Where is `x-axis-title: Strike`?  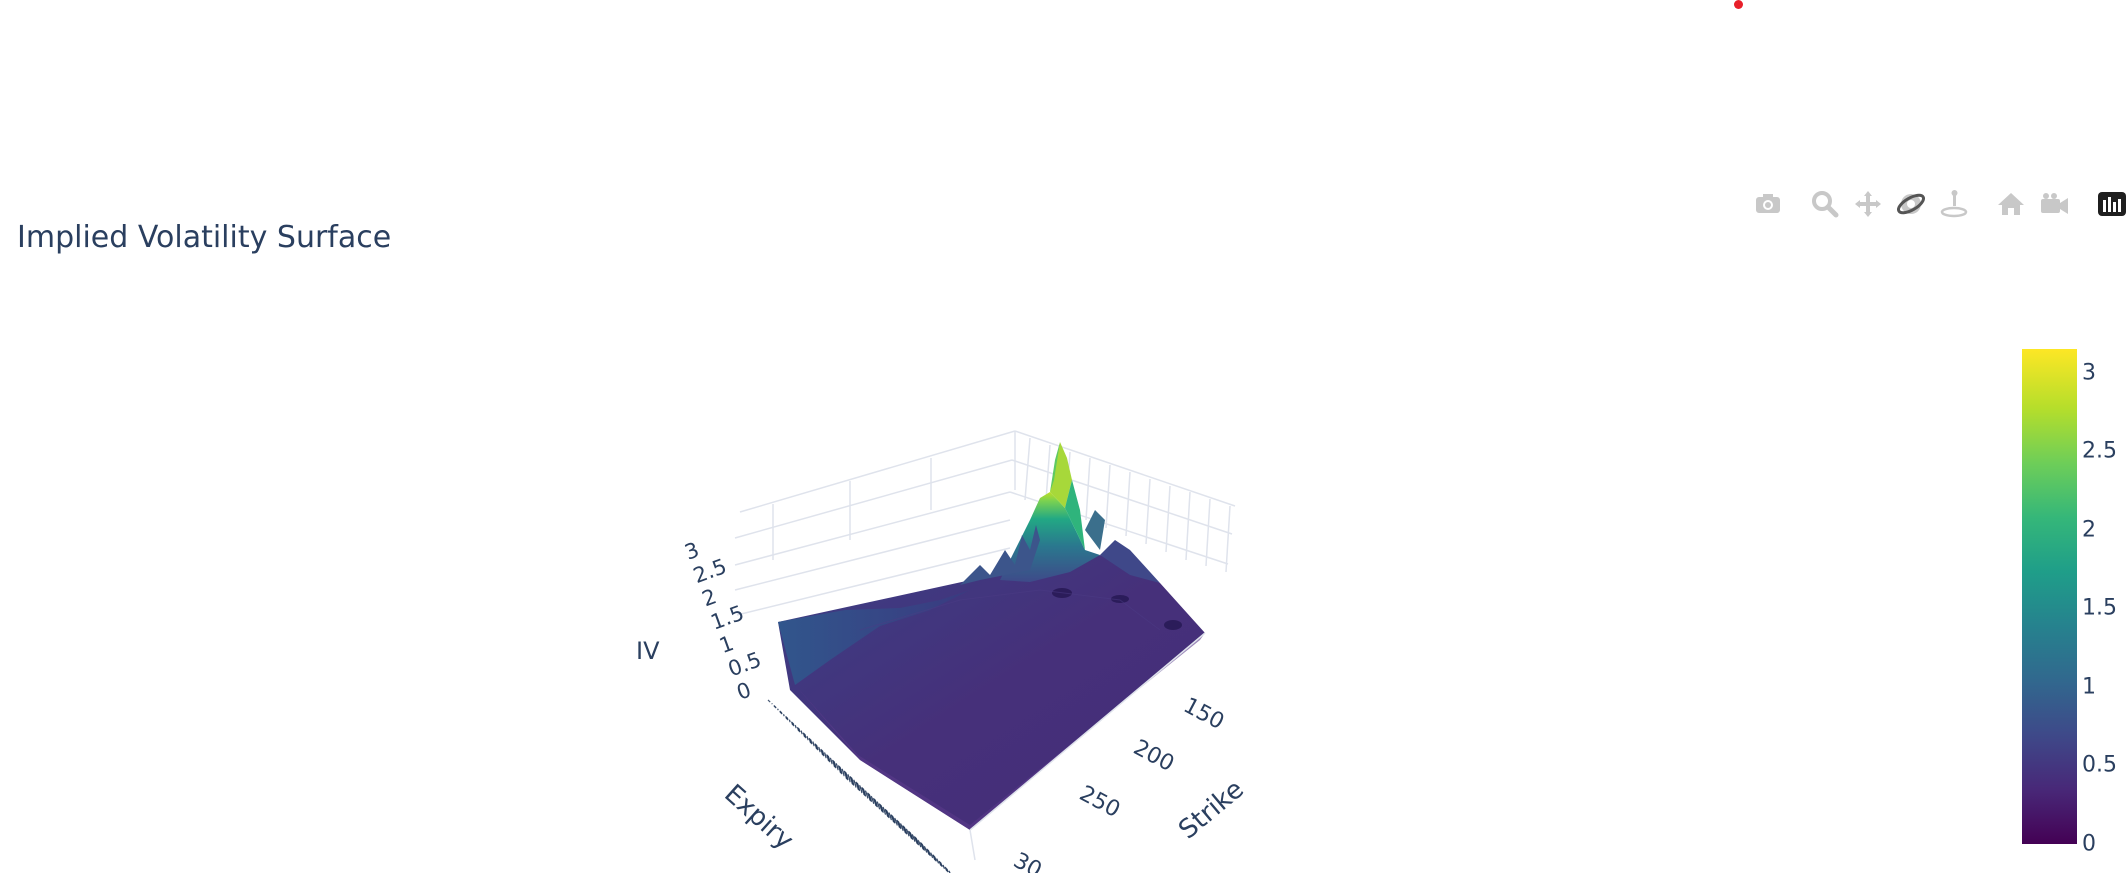
x-axis-title: Strike is located at coordinates (1211, 809).